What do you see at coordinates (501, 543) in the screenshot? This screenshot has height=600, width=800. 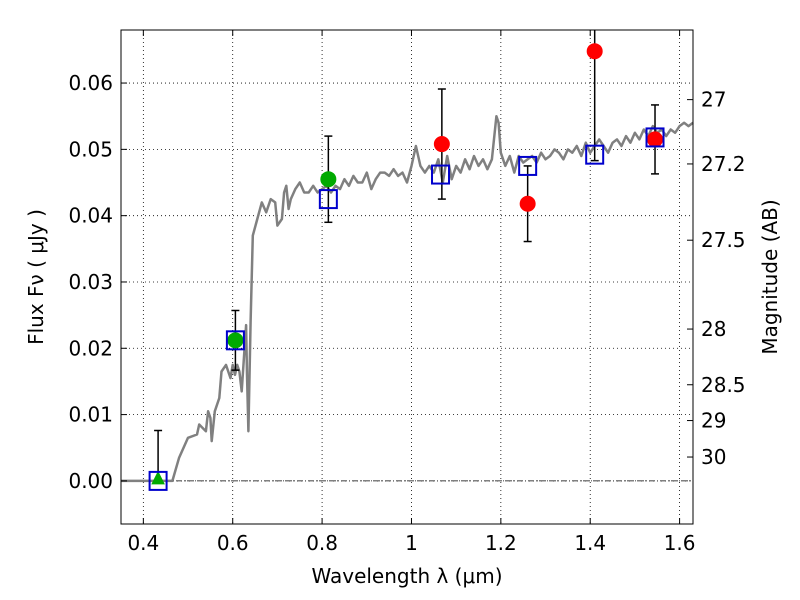 I see `x-tick-label: 1.2` at bounding box center [501, 543].